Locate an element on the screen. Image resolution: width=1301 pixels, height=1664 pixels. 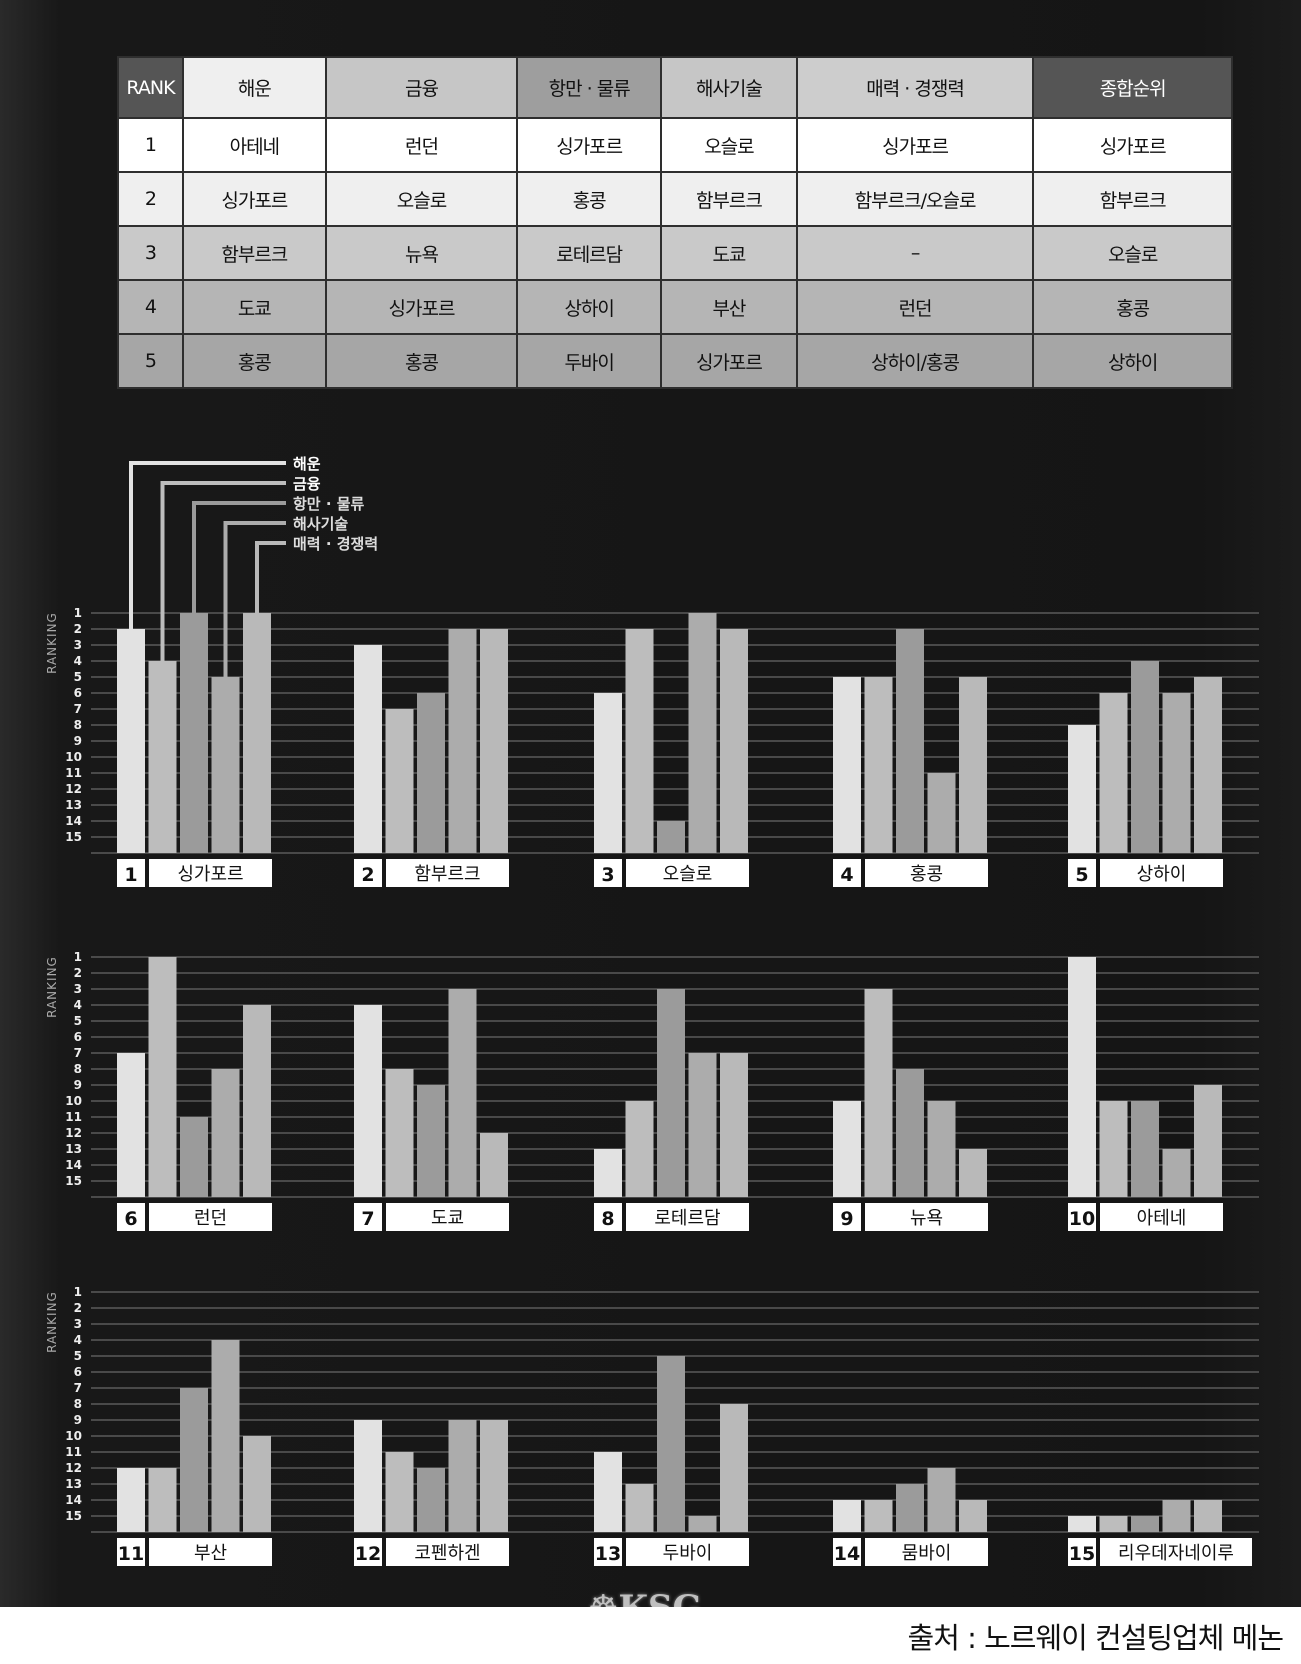
city-name: 뭄바이 is located at coordinates (927, 1553).